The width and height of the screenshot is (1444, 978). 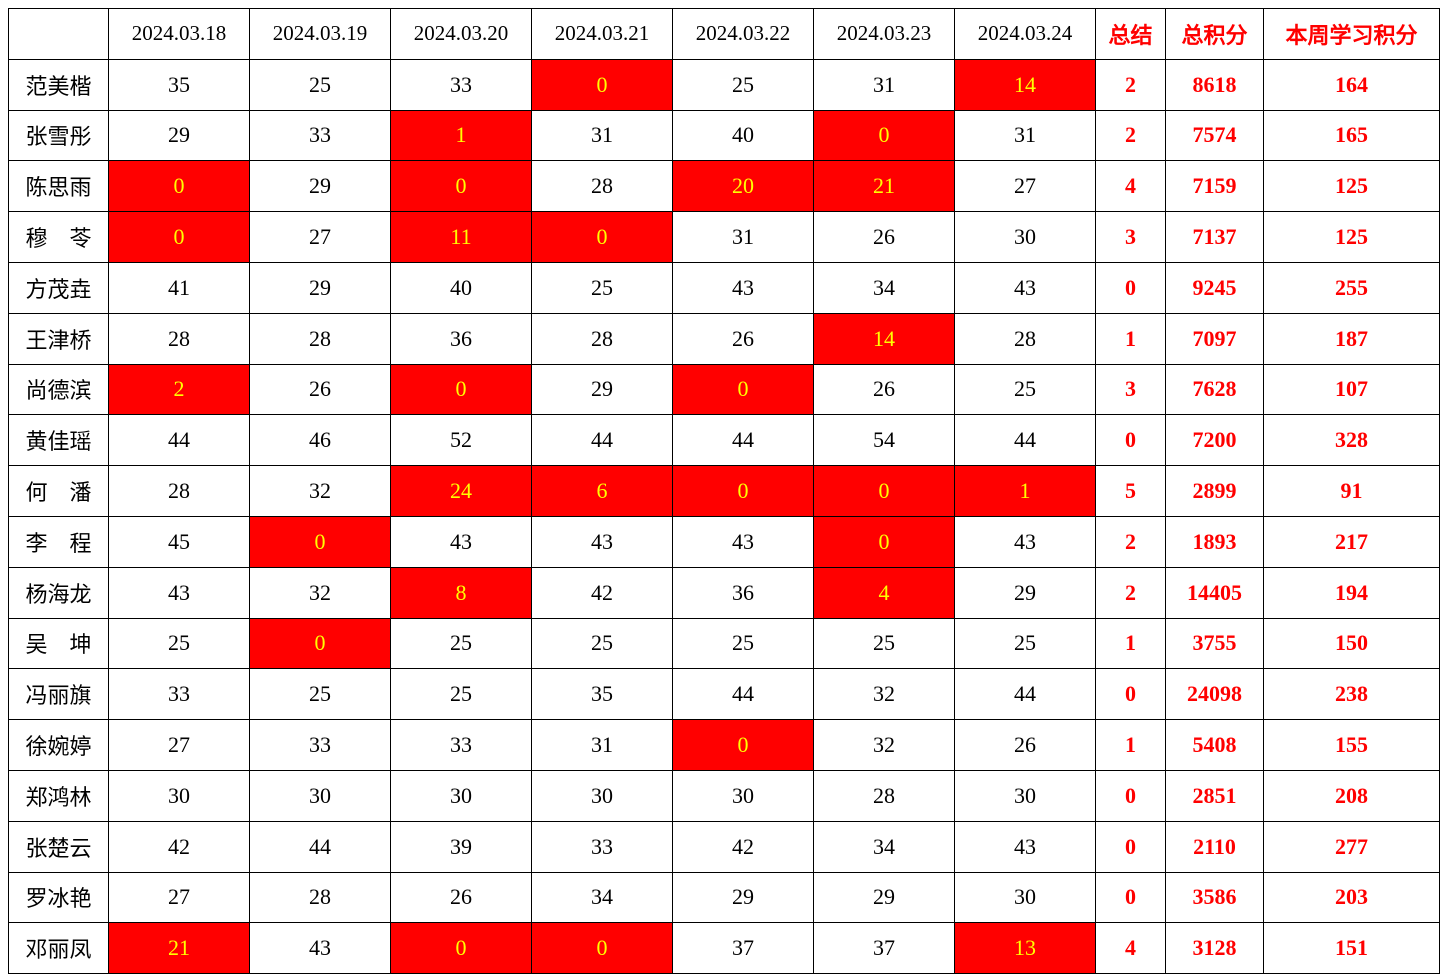 What do you see at coordinates (320, 440) in the screenshot?
I see `score-cell: 46` at bounding box center [320, 440].